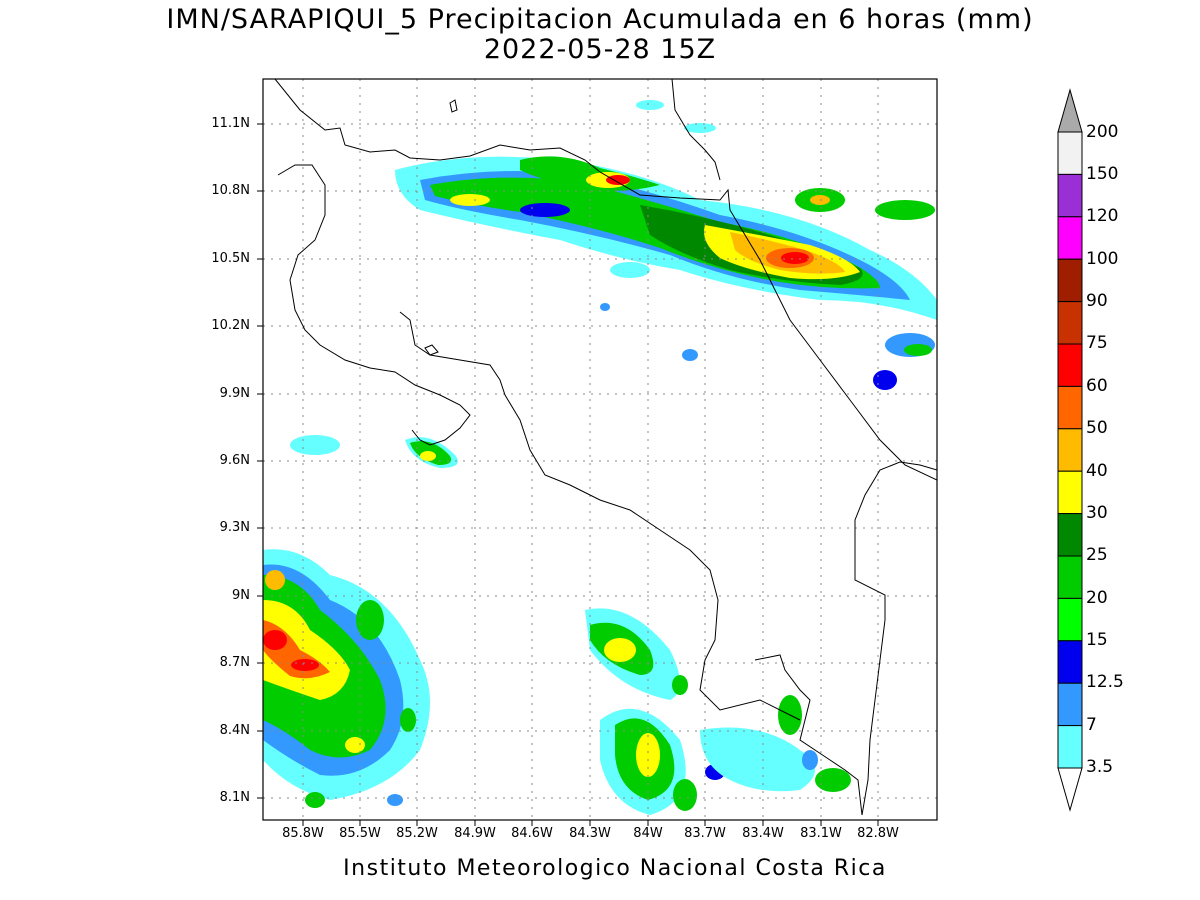  Describe the element at coordinates (763, 833) in the screenshot. I see `lon-label: 83.4W` at that location.